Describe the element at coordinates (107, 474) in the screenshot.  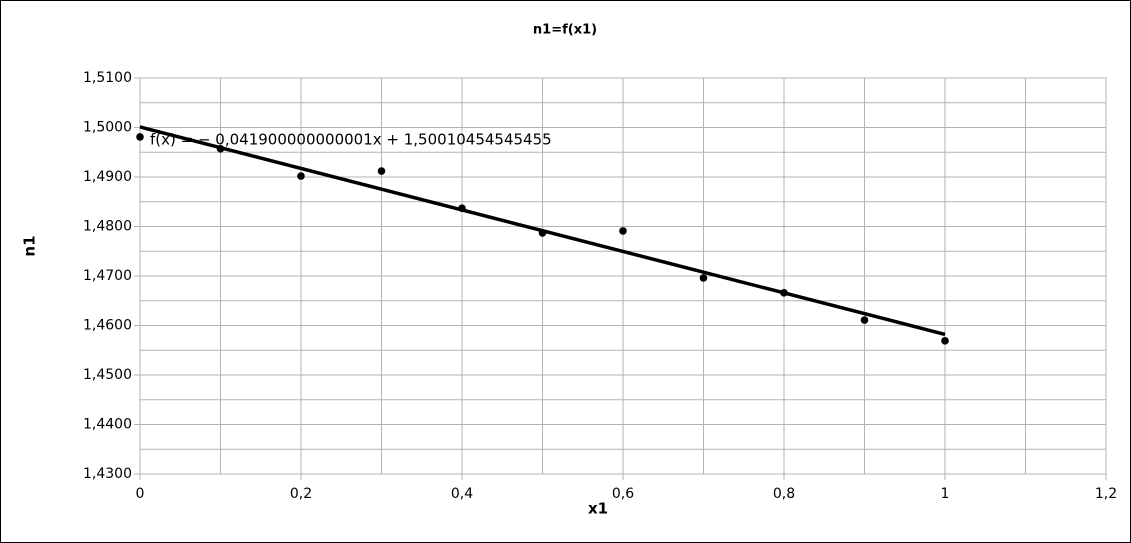
I see `y-tick-label: 1,4300` at that location.